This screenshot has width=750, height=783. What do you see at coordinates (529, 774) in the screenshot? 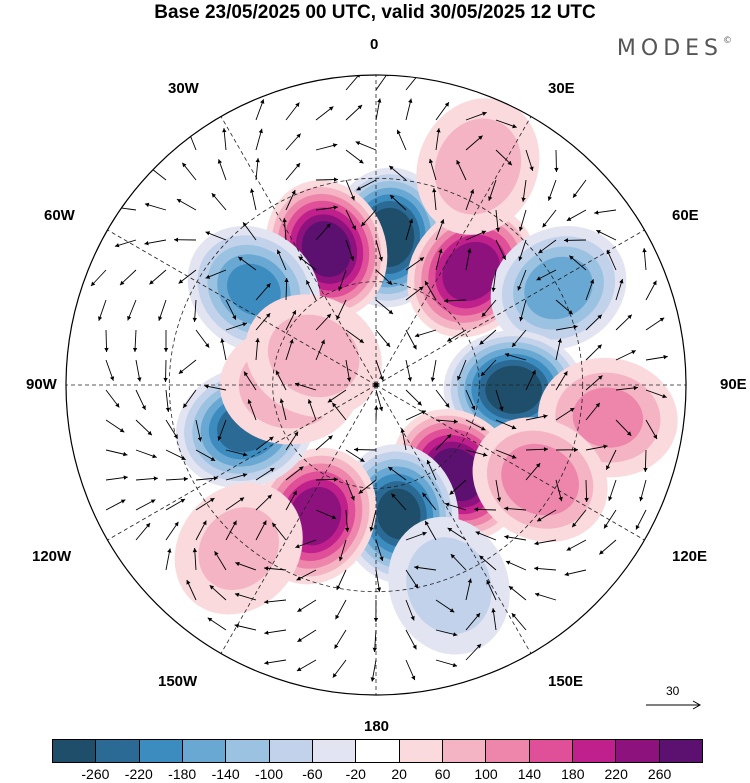
I see `colorbar-tick-label: 140` at bounding box center [529, 774].